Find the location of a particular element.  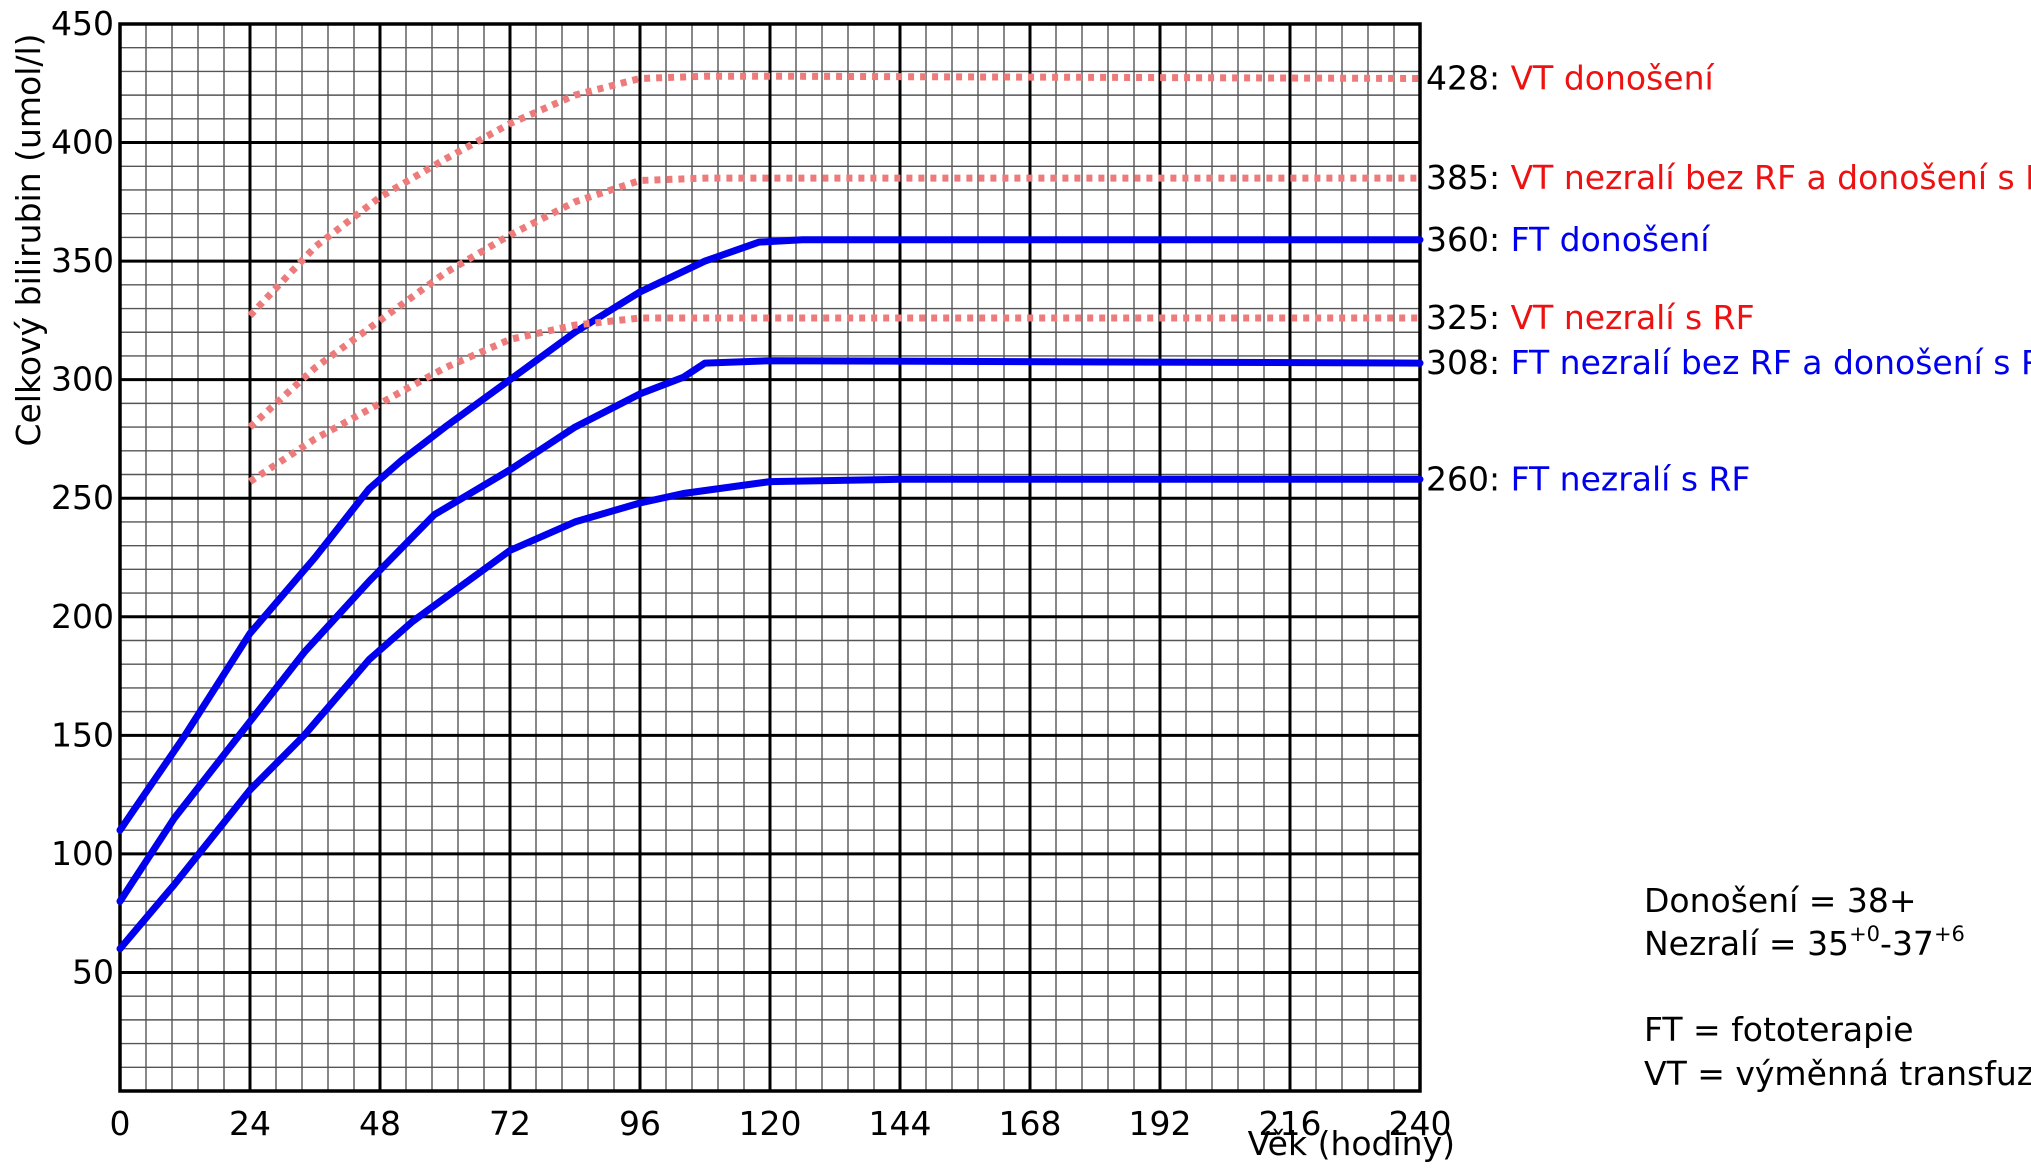

series-label: 325: VT nezralí s RF is located at coordinates (1590, 317).